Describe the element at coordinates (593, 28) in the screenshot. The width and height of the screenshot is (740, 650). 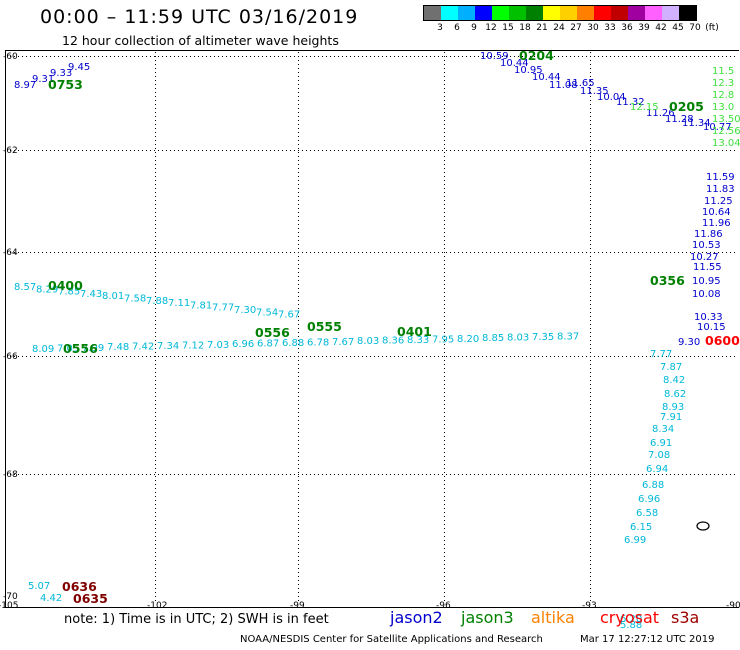
I see `legend-label: 30` at that location.